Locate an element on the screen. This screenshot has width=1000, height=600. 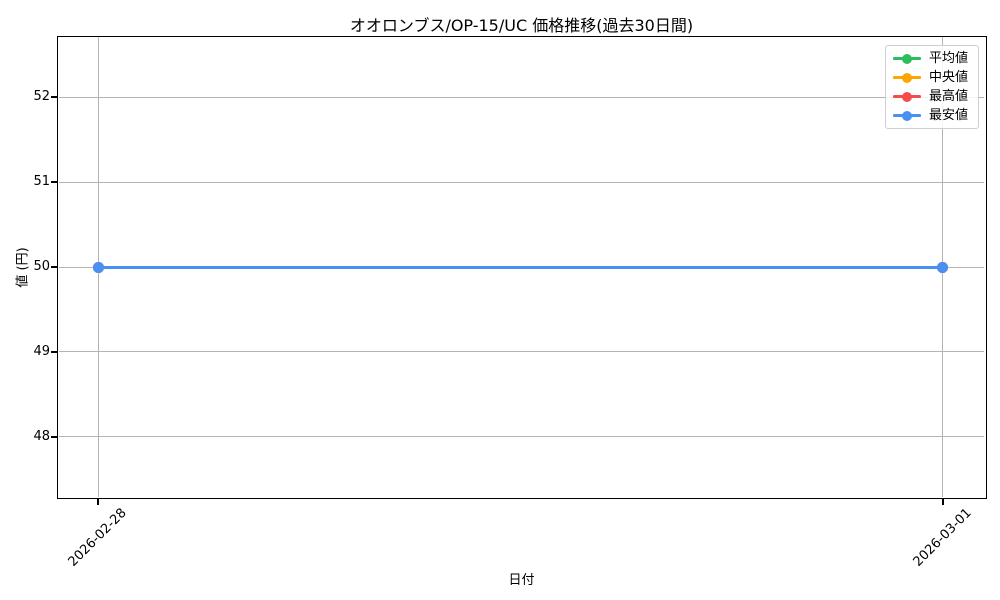
legend-item: 中央値 is located at coordinates (932, 77).